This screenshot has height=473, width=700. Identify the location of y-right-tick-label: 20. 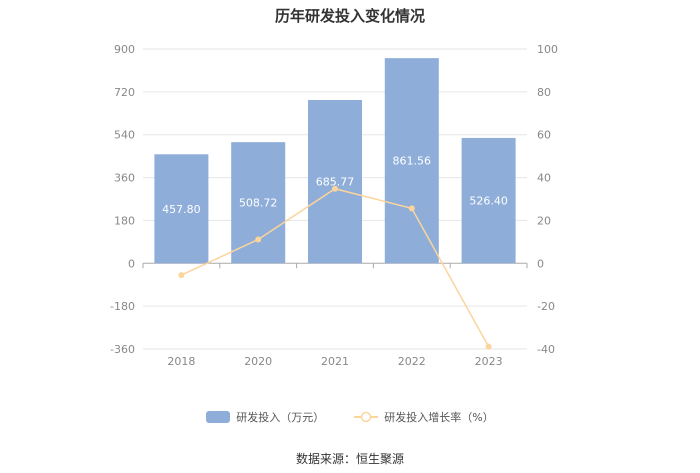
(544, 220).